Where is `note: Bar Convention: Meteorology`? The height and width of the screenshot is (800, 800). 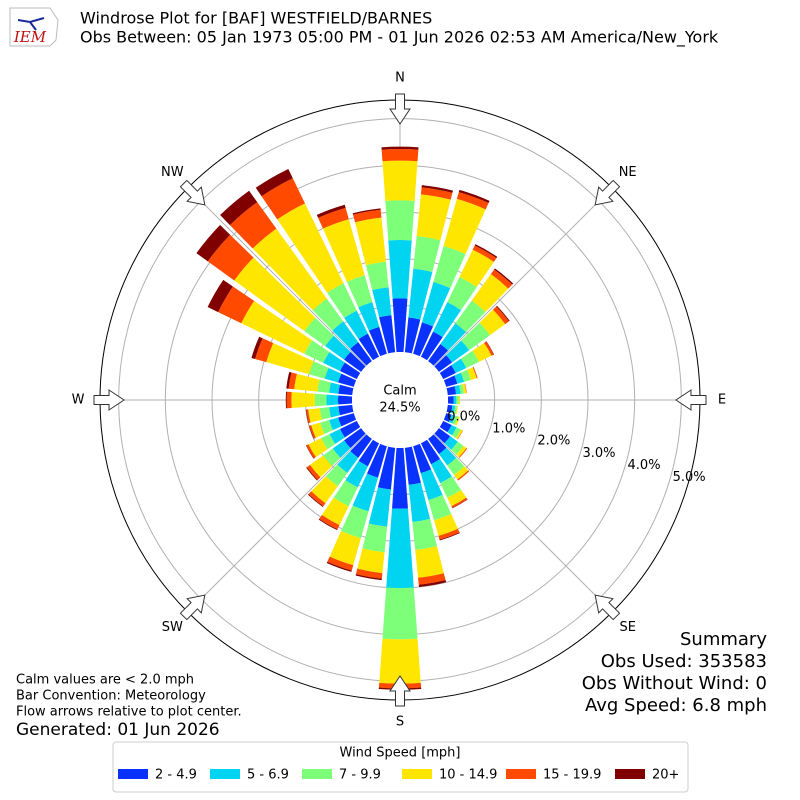
note: Bar Convention: Meteorology is located at coordinates (111, 696).